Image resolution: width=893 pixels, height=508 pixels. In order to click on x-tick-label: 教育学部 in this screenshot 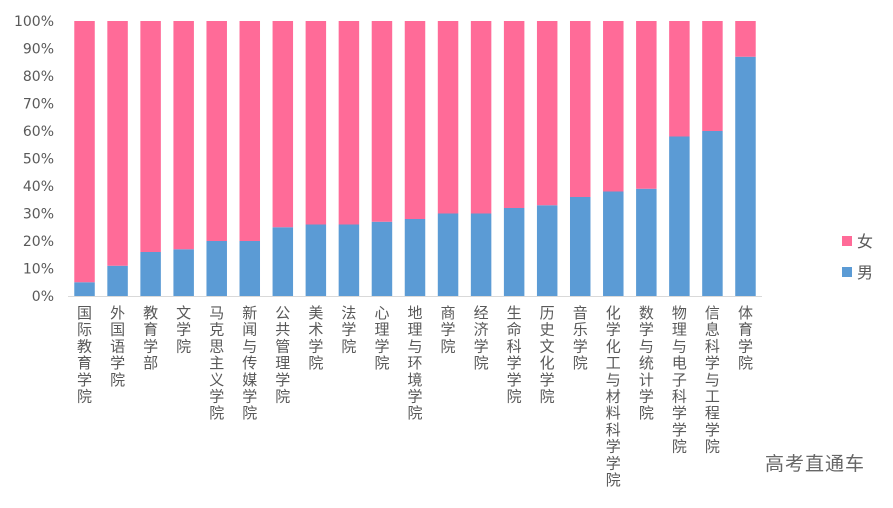, I will do `click(150, 338)`.